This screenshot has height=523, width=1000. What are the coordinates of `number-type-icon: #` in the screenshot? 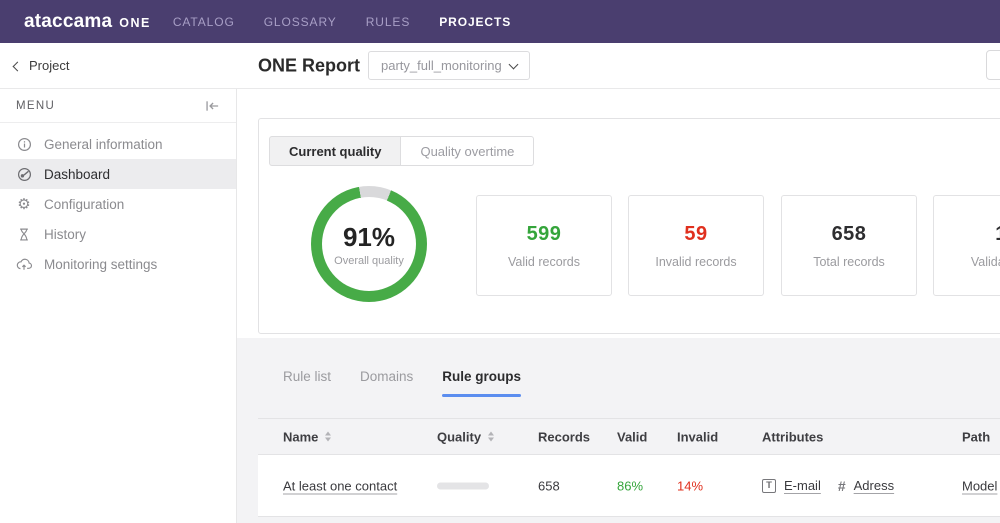 It's located at (841, 485).